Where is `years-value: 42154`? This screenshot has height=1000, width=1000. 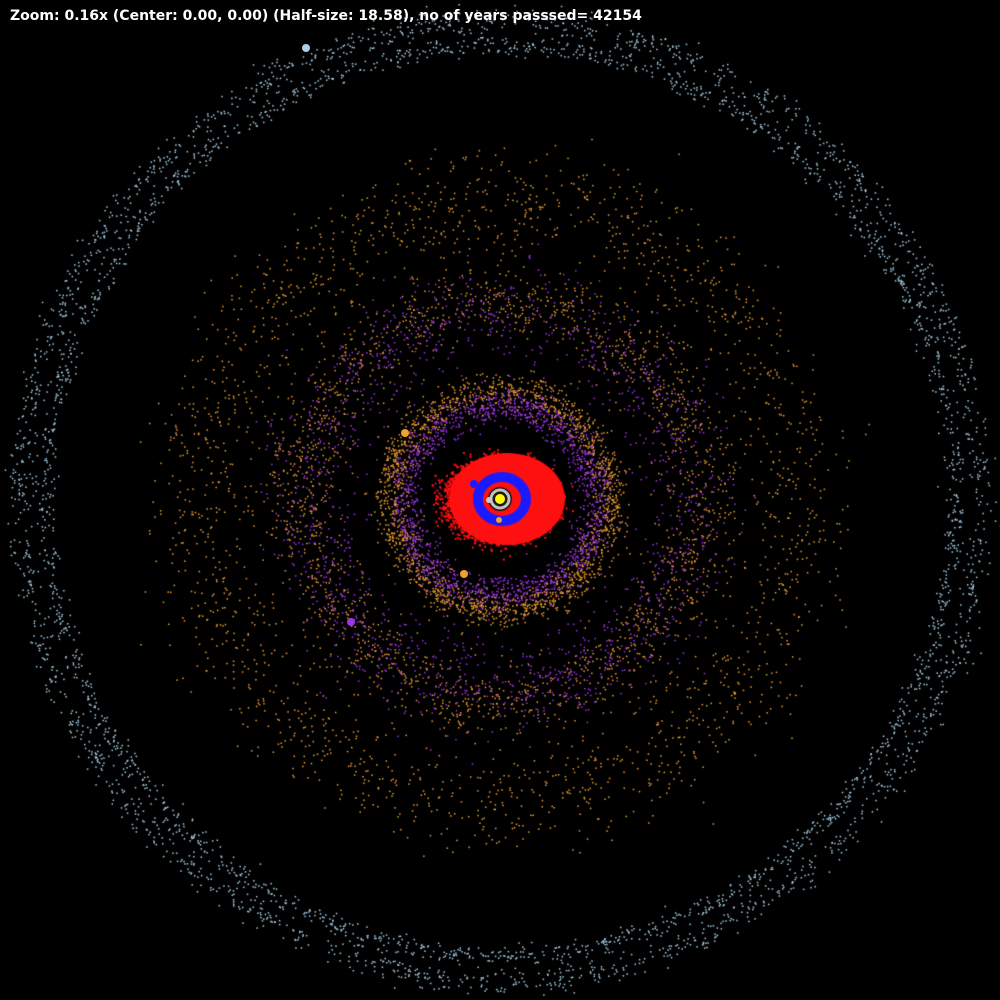 years-value: 42154 is located at coordinates (617, 16).